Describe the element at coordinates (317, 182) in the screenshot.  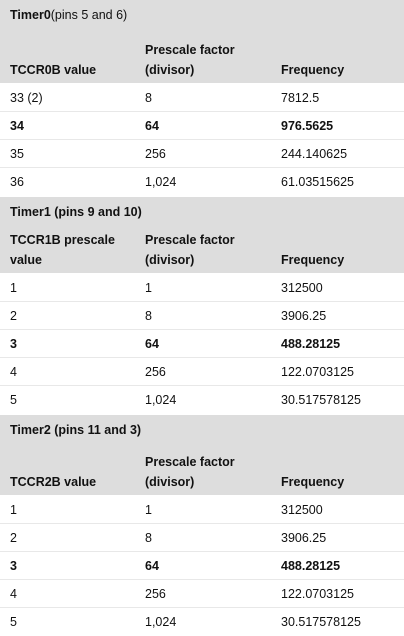
I see `cell-frequency: 61.03515625` at that location.